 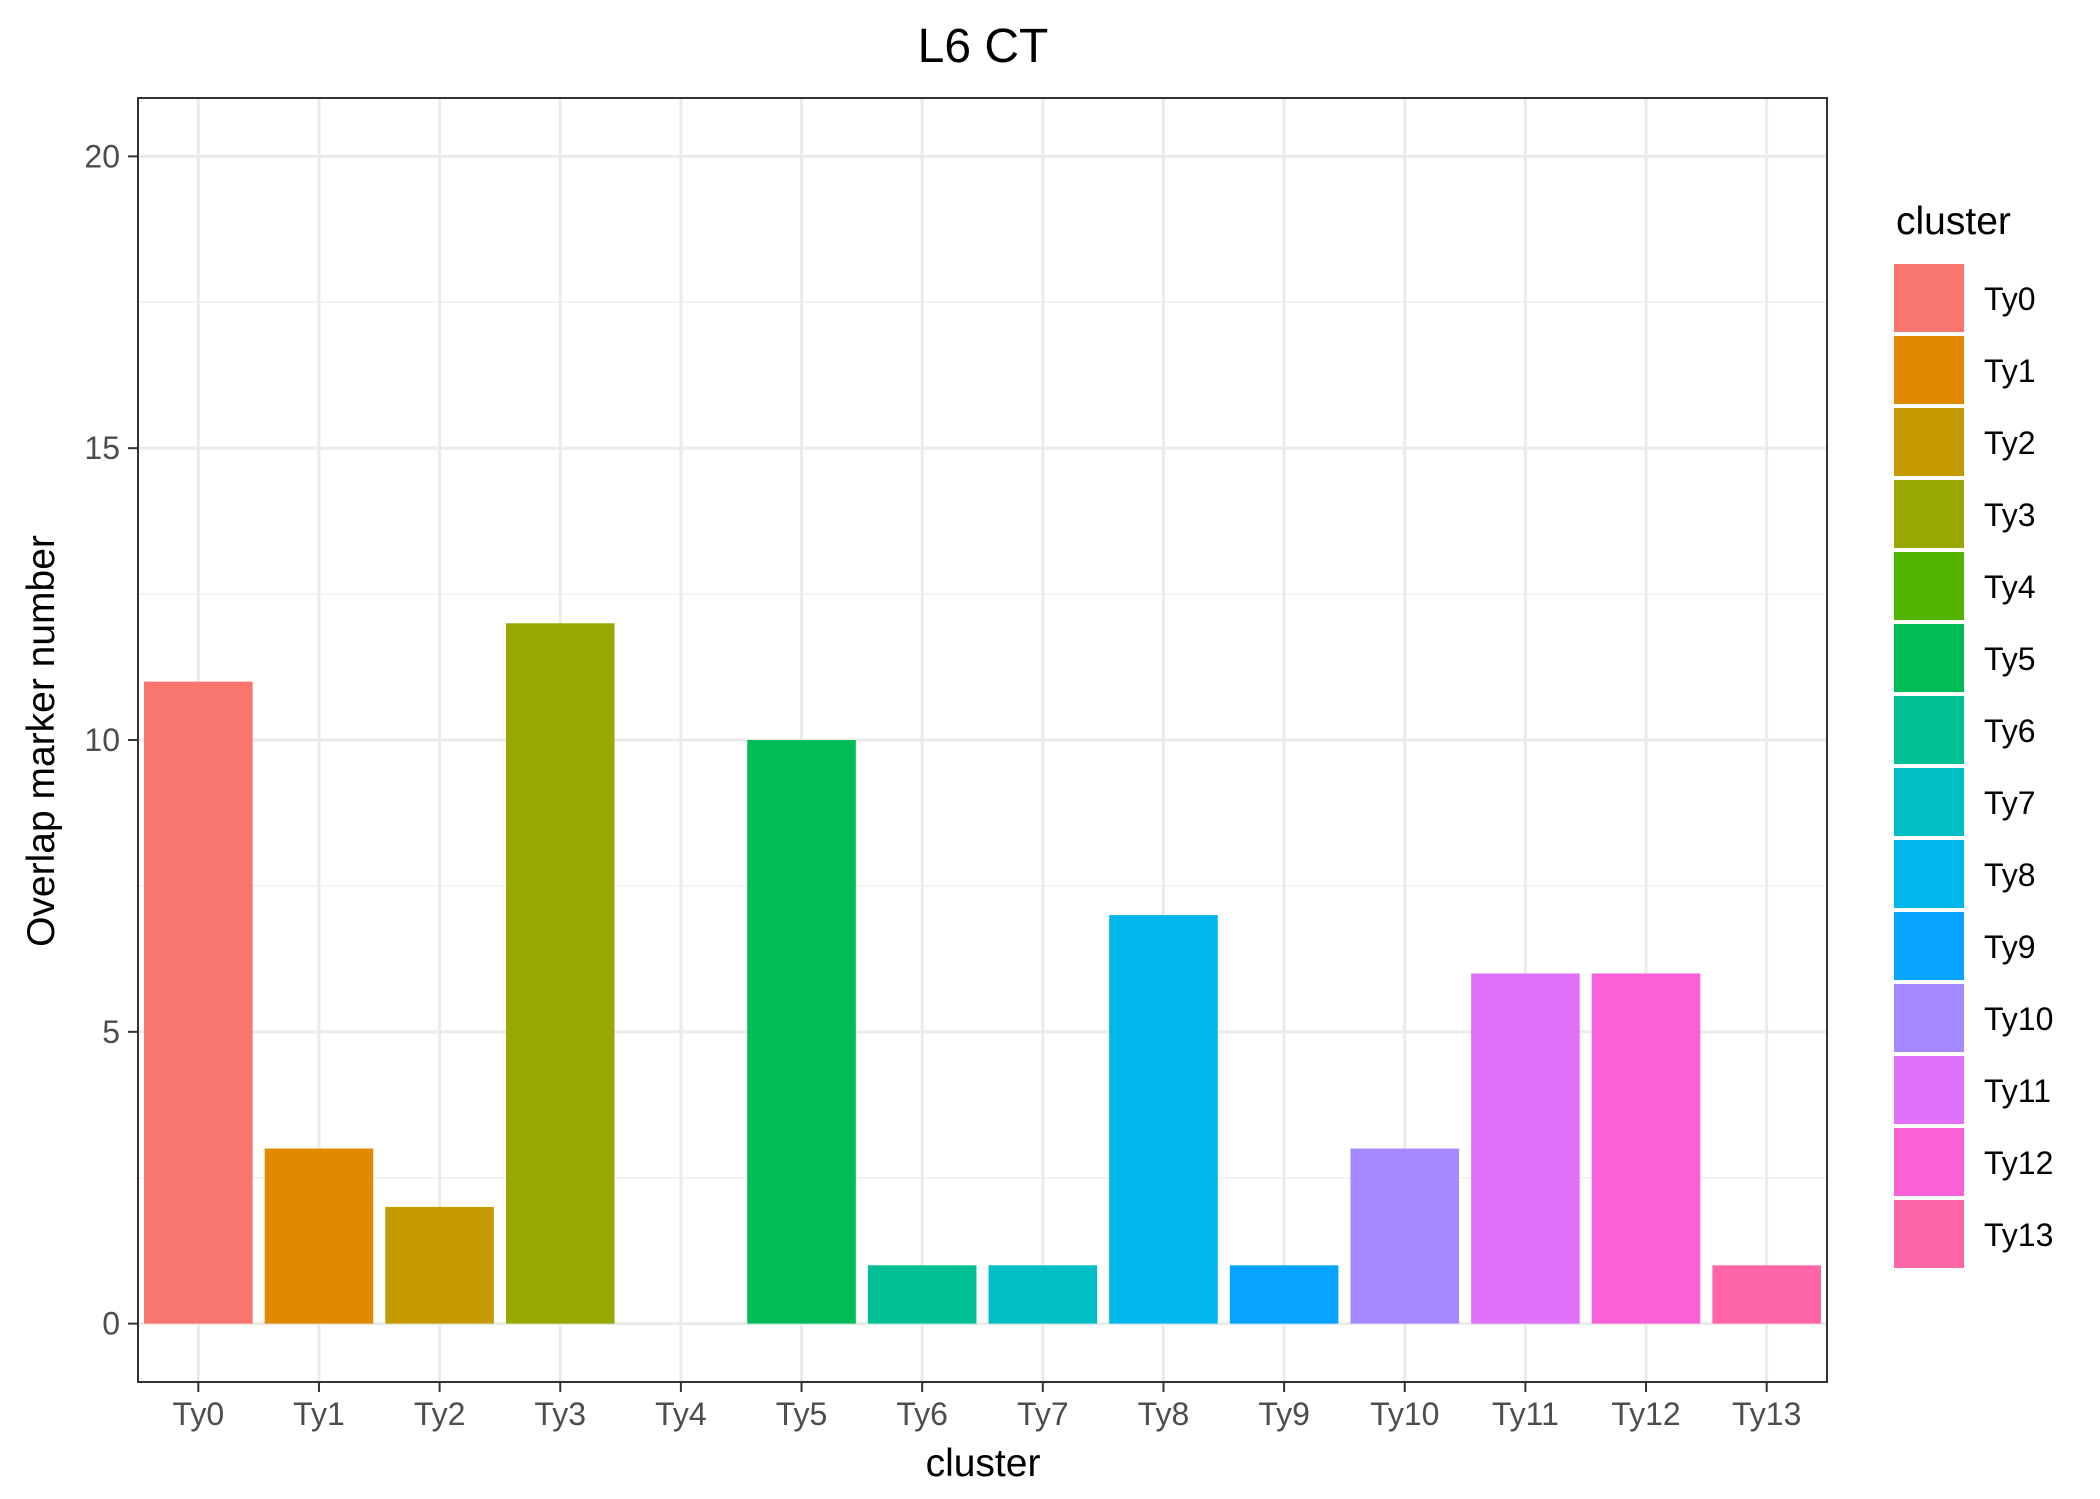 I want to click on legend-key-ty3, so click(x=1929, y=514).